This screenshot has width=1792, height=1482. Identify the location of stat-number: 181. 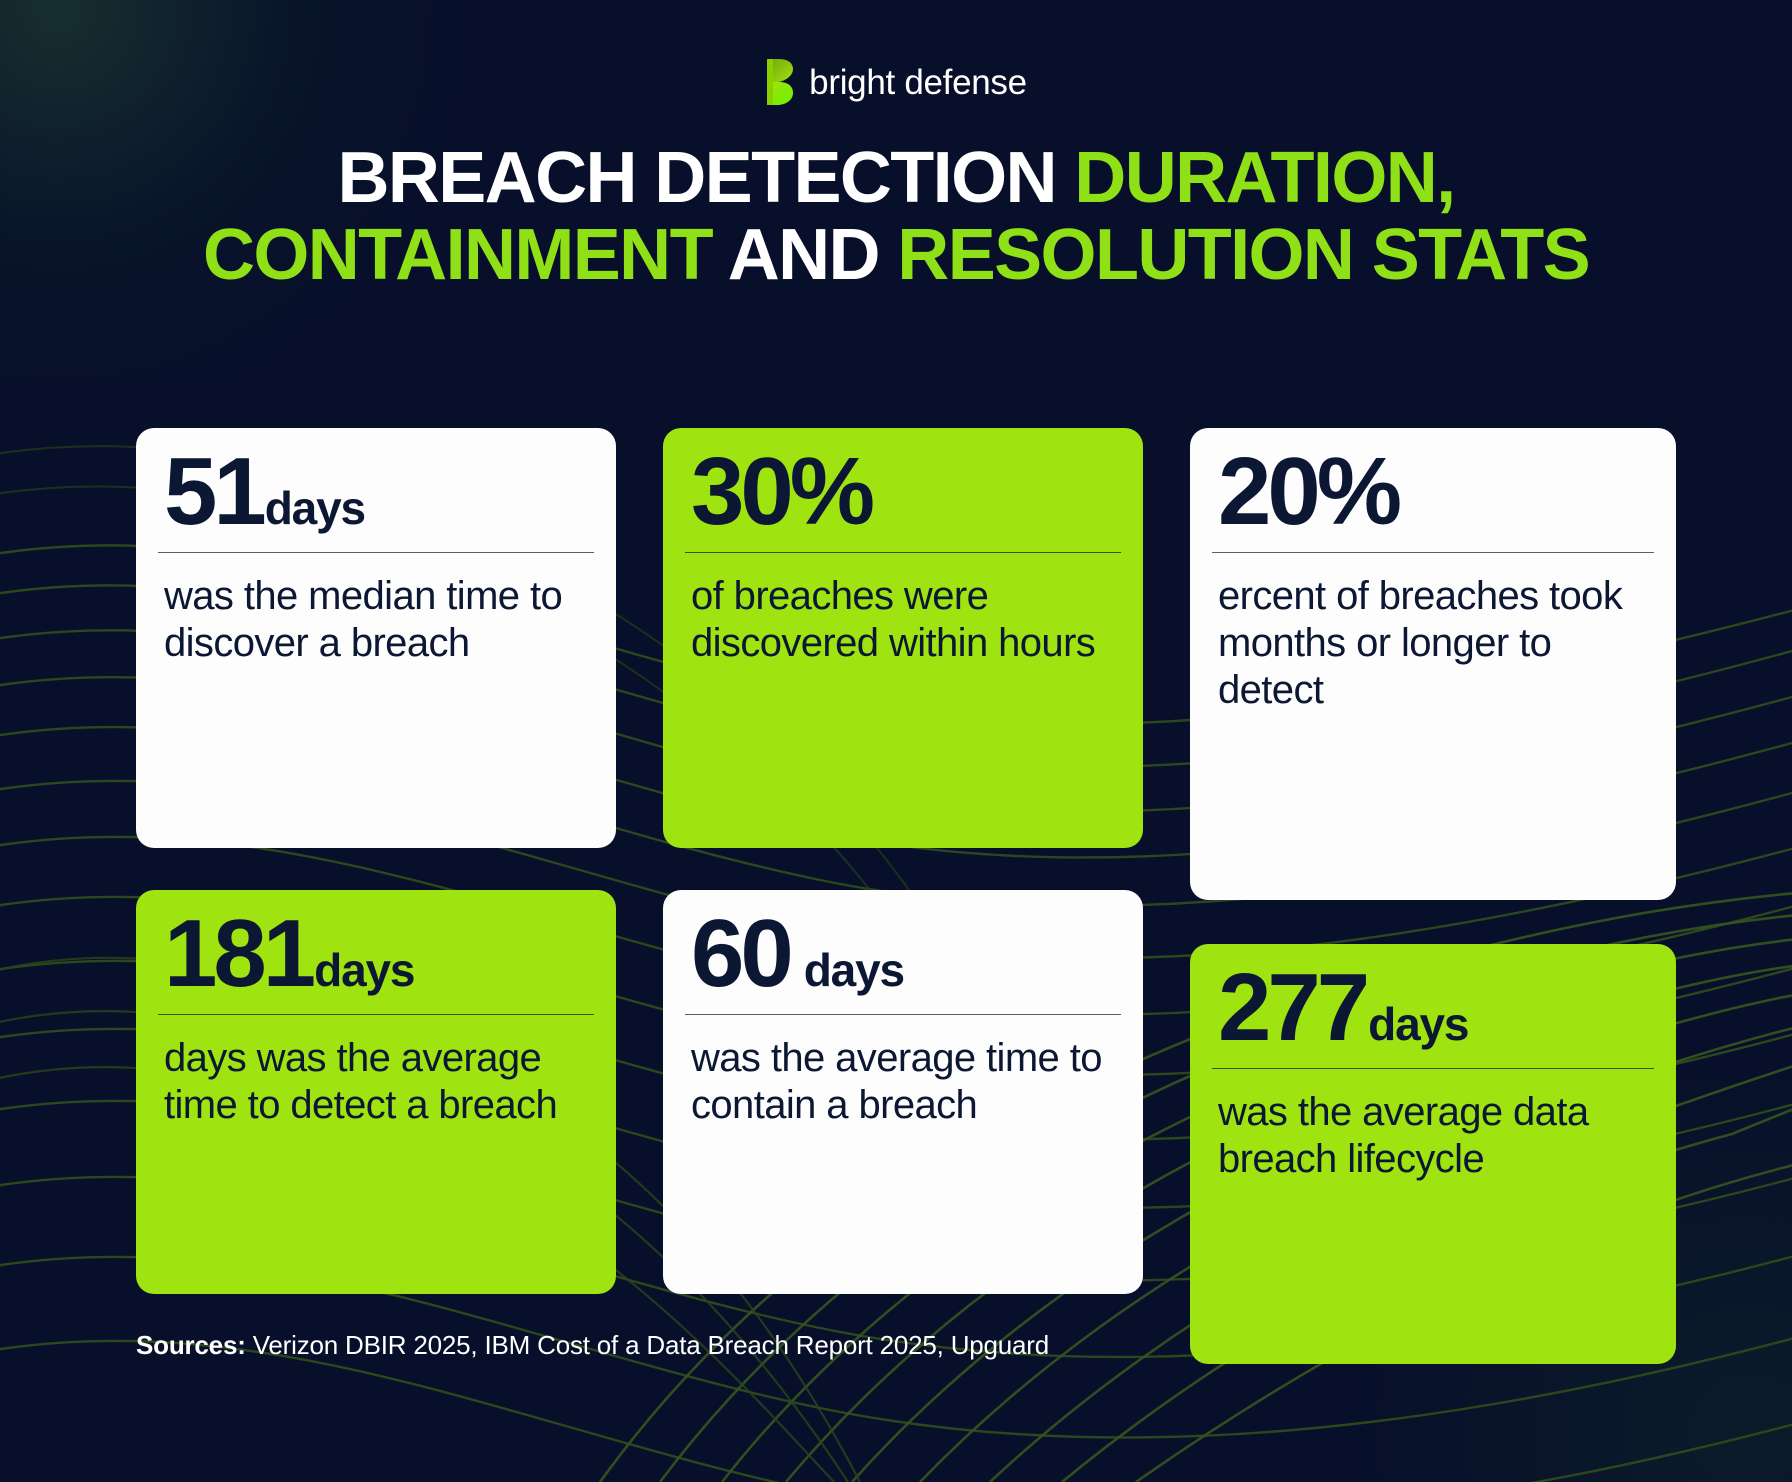
(240, 953).